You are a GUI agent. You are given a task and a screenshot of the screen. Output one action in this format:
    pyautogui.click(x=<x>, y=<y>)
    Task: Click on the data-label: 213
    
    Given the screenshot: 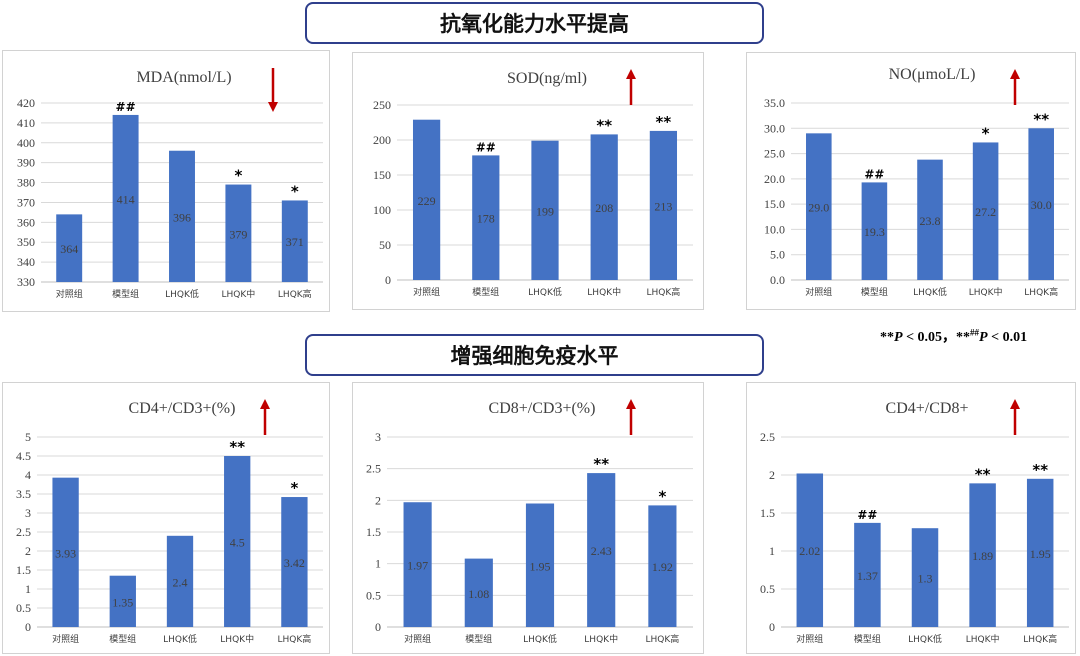 What is the action you would take?
    pyautogui.click(x=663, y=206)
    